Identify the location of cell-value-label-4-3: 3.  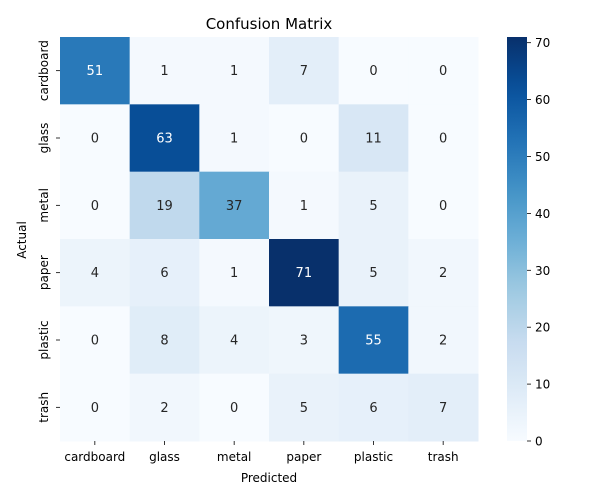
(304, 341).